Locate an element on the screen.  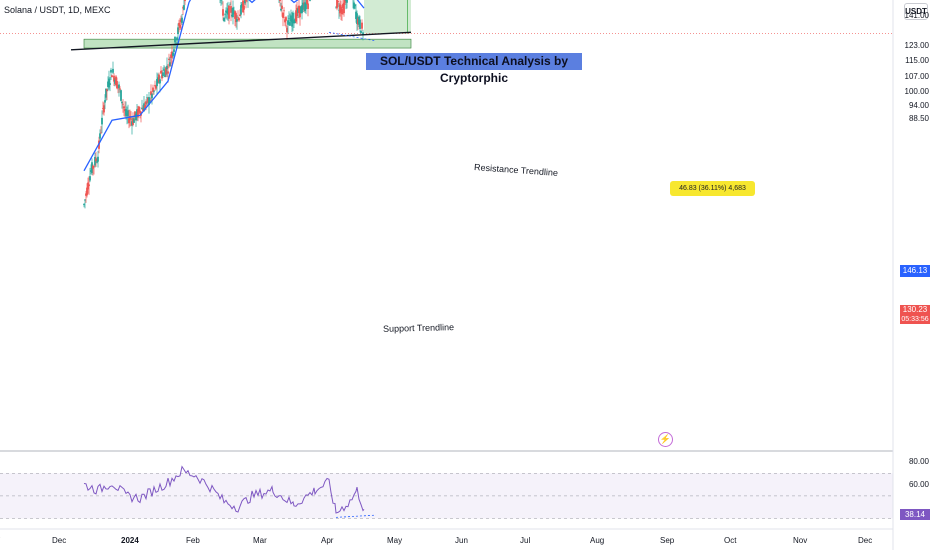
ma-price-tag: 146.13 is located at coordinates (915, 271).